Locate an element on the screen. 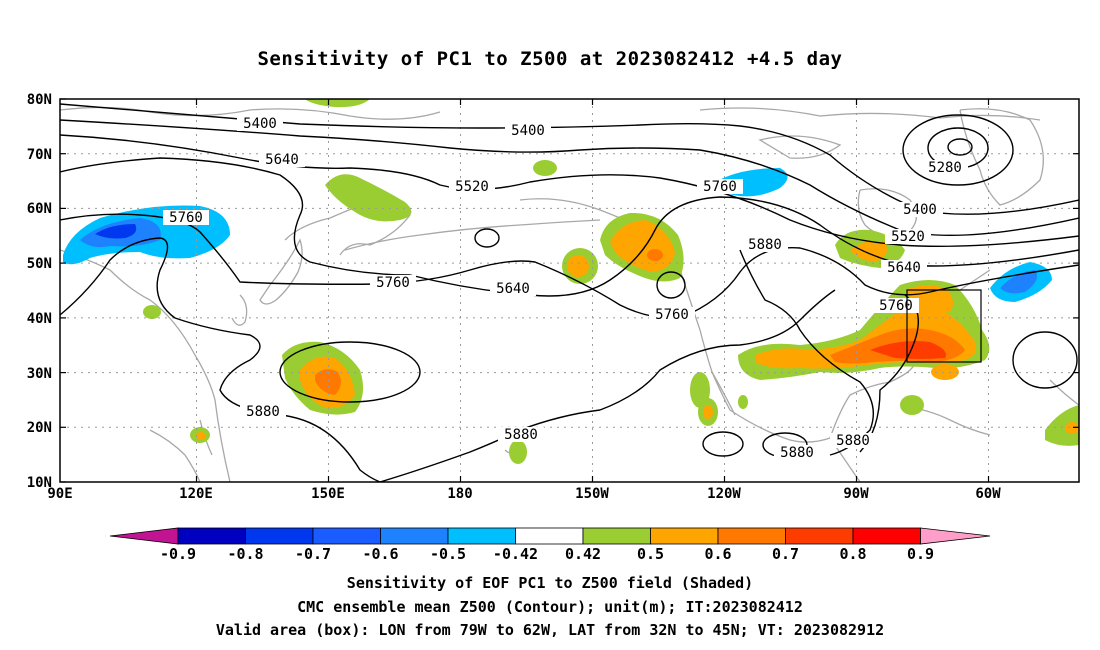 This screenshot has height=650, width=1100. colorbar-label: 0.8 is located at coordinates (852, 554).